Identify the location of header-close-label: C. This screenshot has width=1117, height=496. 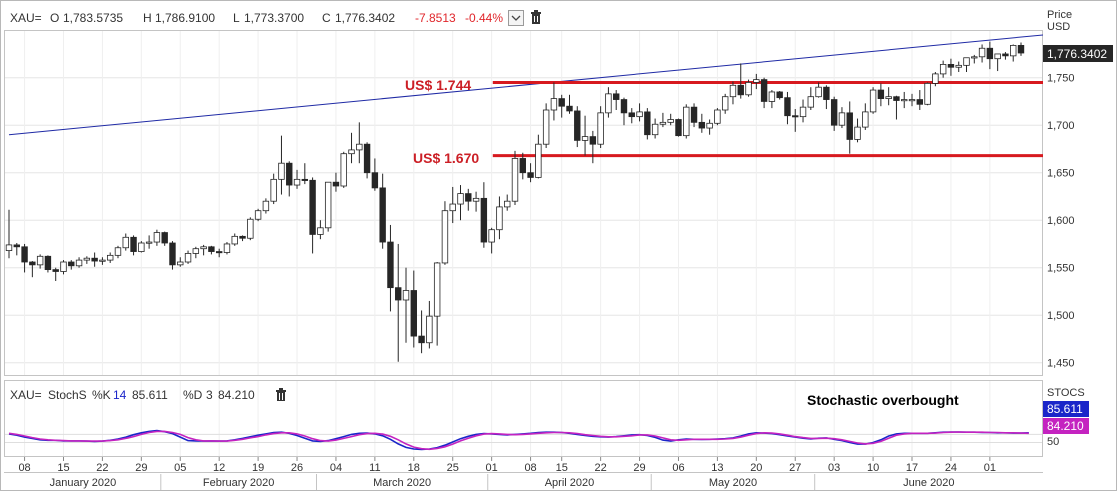
(326, 18).